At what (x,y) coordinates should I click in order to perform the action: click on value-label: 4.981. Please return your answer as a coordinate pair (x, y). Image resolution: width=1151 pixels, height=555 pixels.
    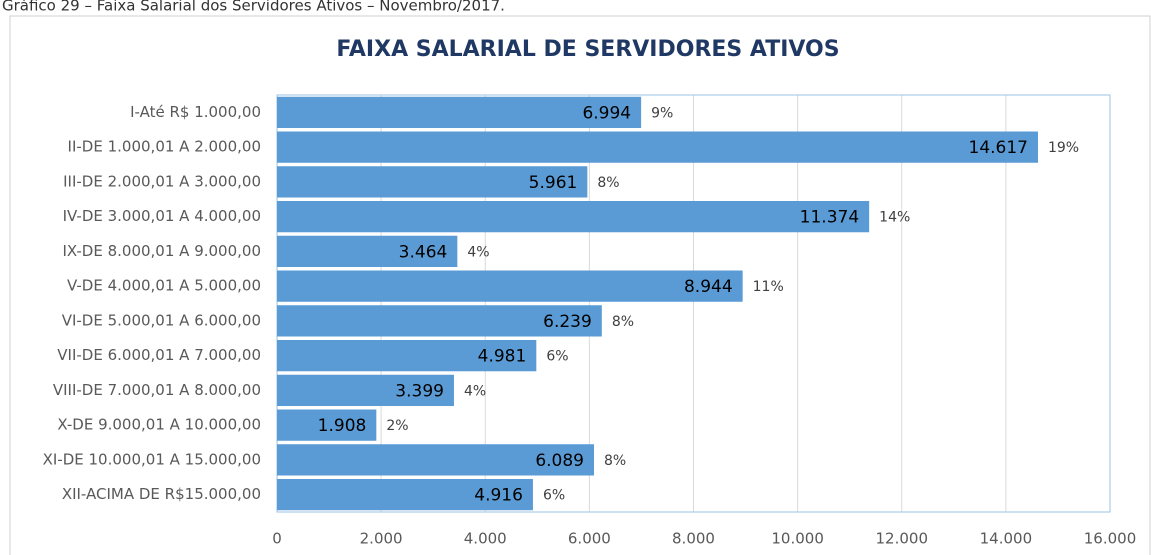
    Looking at the image, I should click on (502, 357).